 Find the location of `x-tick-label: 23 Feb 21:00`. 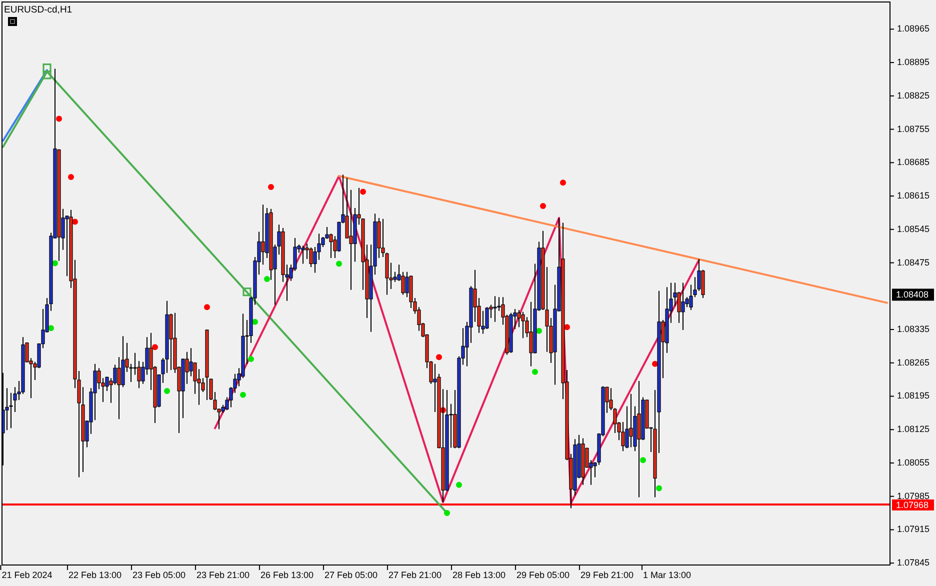

x-tick-label: 23 Feb 21:00 is located at coordinates (223, 575).